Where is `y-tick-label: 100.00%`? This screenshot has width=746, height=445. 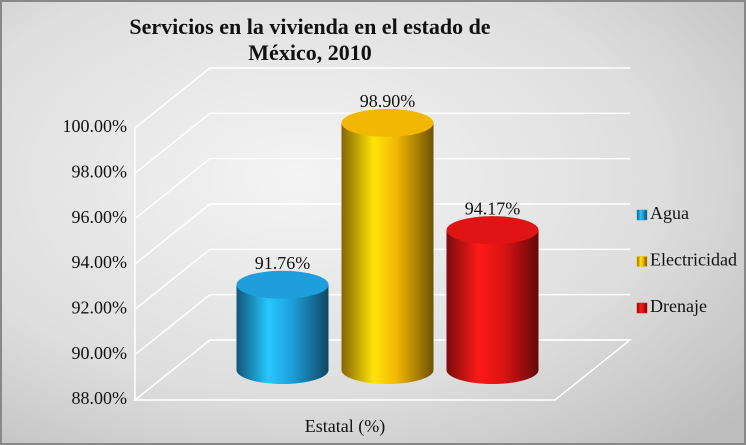
y-tick-label: 100.00% is located at coordinates (95, 126).